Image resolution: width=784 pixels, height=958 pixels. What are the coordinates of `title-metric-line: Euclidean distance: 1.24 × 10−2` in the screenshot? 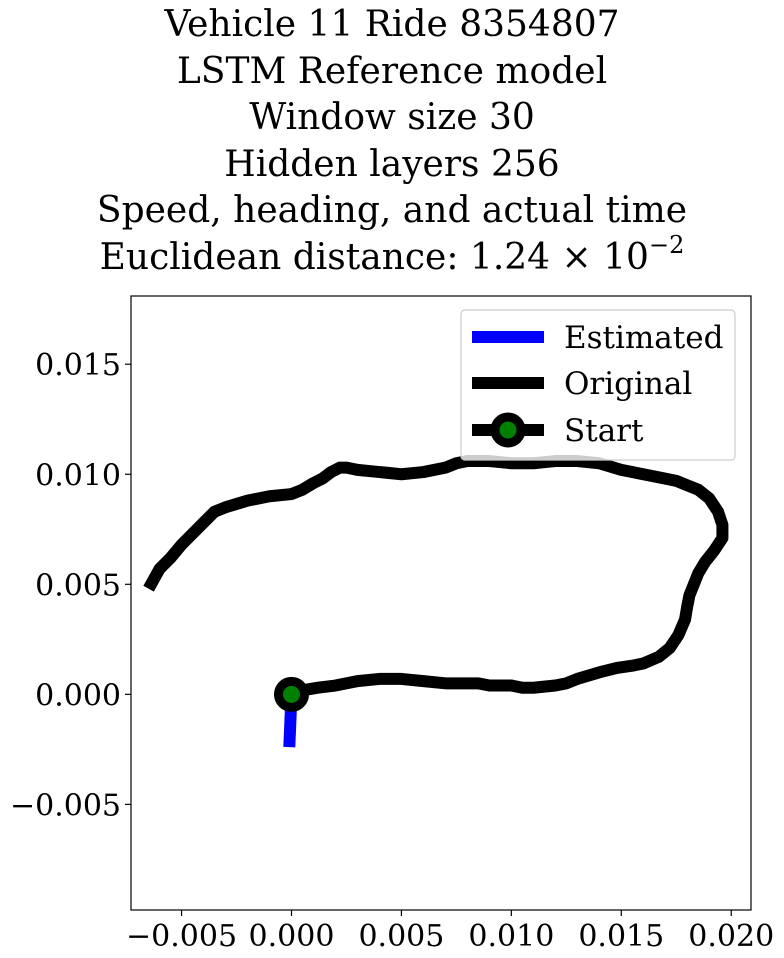 It's located at (392, 257).